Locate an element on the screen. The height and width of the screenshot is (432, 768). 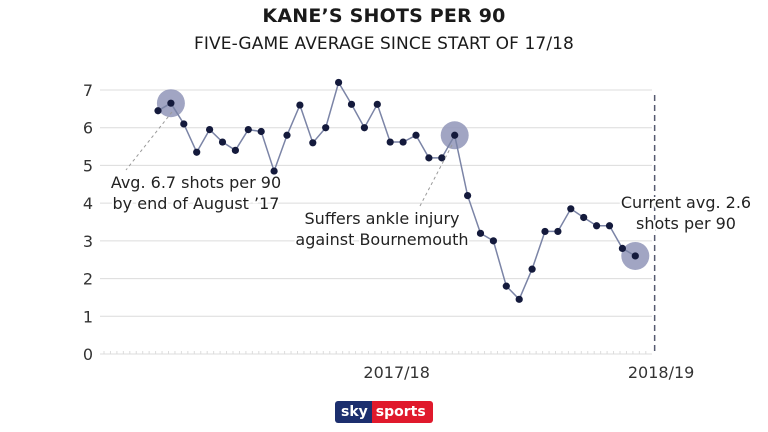
season-label: 2017/18 is located at coordinates (396, 372).